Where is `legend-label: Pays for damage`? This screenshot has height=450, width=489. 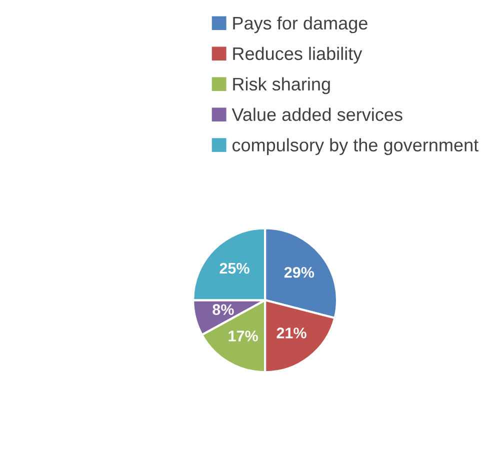 legend-label: Pays for damage is located at coordinates (300, 25).